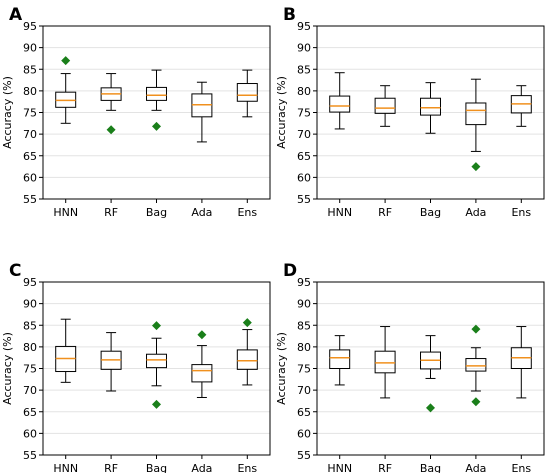 Image resolution: width=550 pixels, height=473 pixels. I want to click on panel-letter-a: A, so click(16, 15).